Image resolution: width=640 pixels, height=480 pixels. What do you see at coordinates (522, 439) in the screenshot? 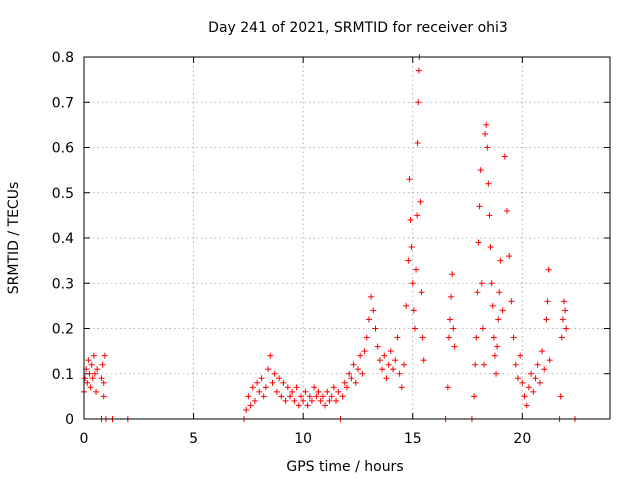
I see `x-tick-label: 20` at bounding box center [522, 439].